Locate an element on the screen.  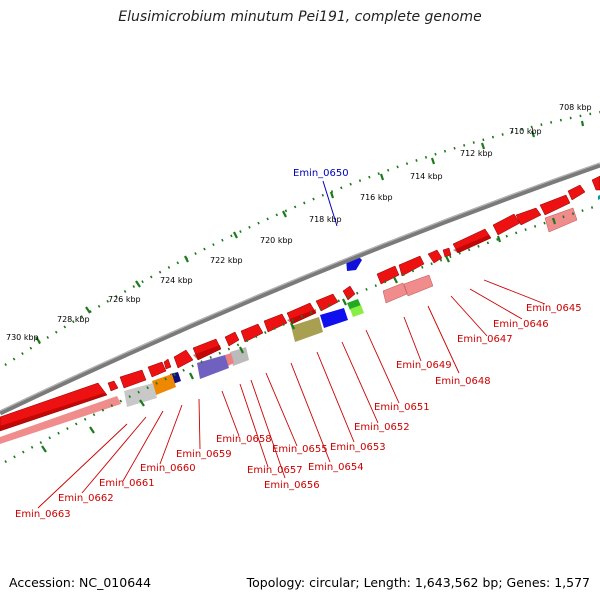
gene-label: Emin_0656 is located at coordinates (292, 485).